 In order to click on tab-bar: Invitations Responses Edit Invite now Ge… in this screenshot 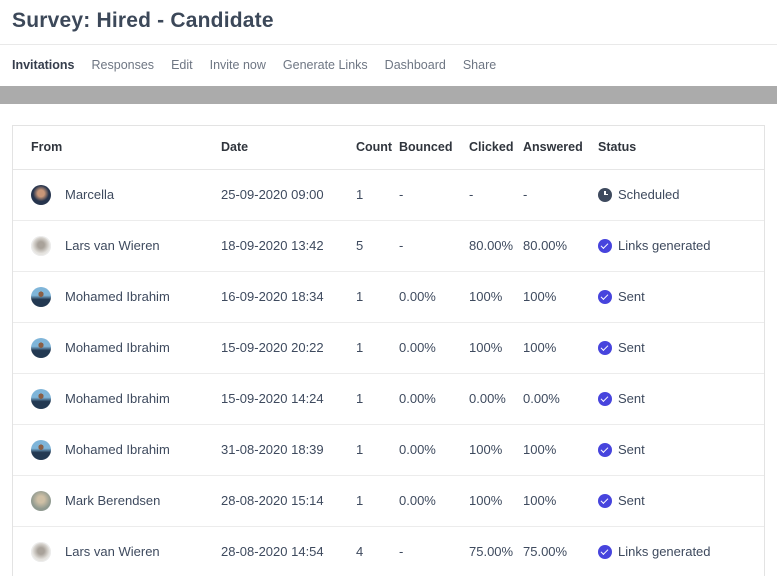, I will do `click(388, 64)`.